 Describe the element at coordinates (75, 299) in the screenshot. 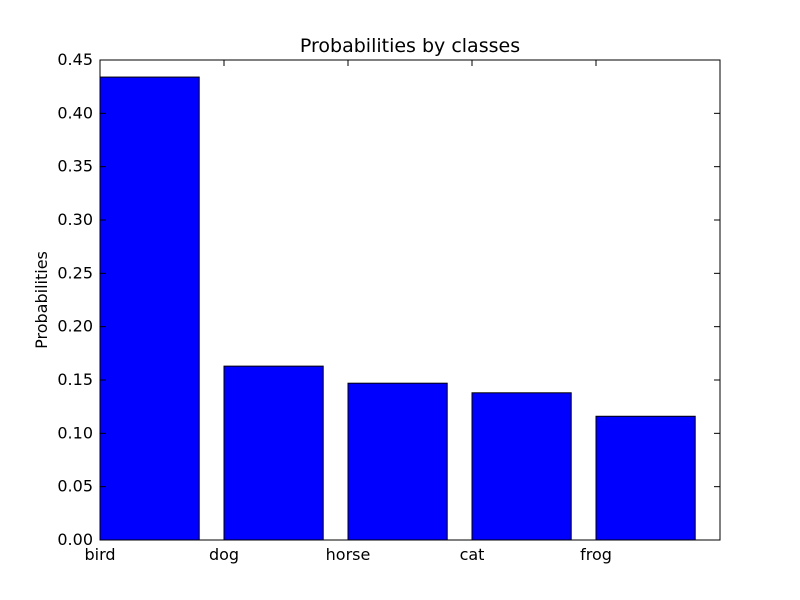

I see `y-tick-labels: 0.00 0.05 0.10 0.15 0.20 0.25 0.30 0.35 0.40 0.45` at that location.